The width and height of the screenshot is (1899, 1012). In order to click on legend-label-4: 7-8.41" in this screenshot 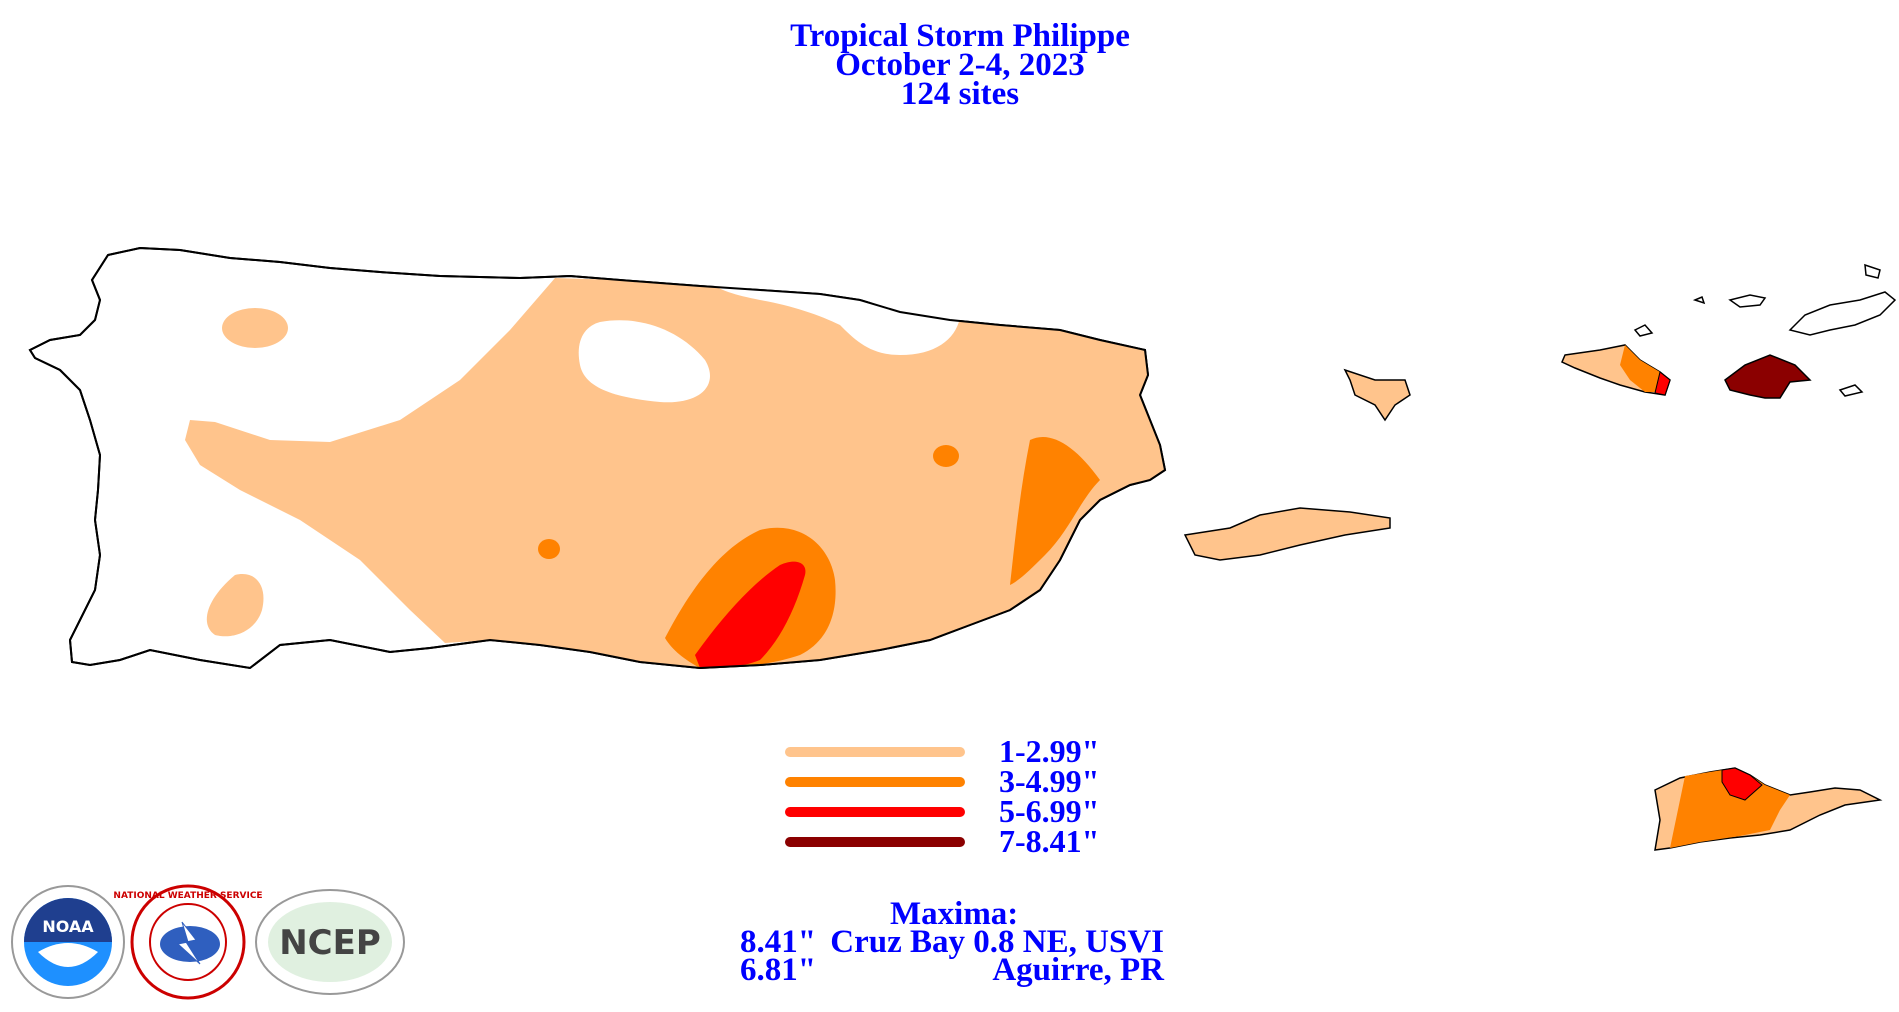, I will do `click(1049, 841)`.